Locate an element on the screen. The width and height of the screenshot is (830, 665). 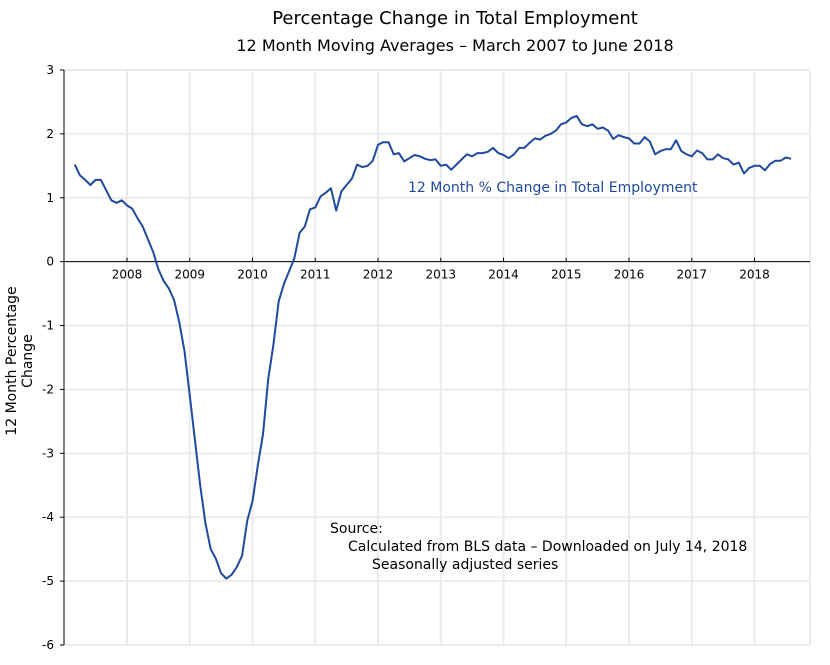
y-tick-label: -3 is located at coordinates (48, 453).